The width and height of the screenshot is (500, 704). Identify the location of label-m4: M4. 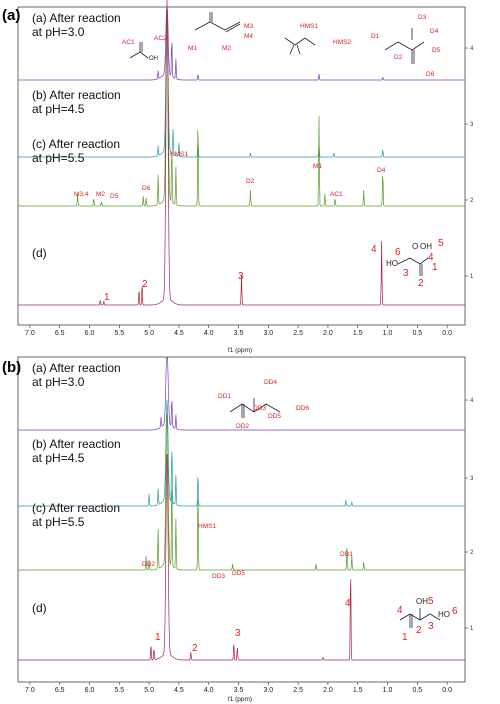
(248, 36).